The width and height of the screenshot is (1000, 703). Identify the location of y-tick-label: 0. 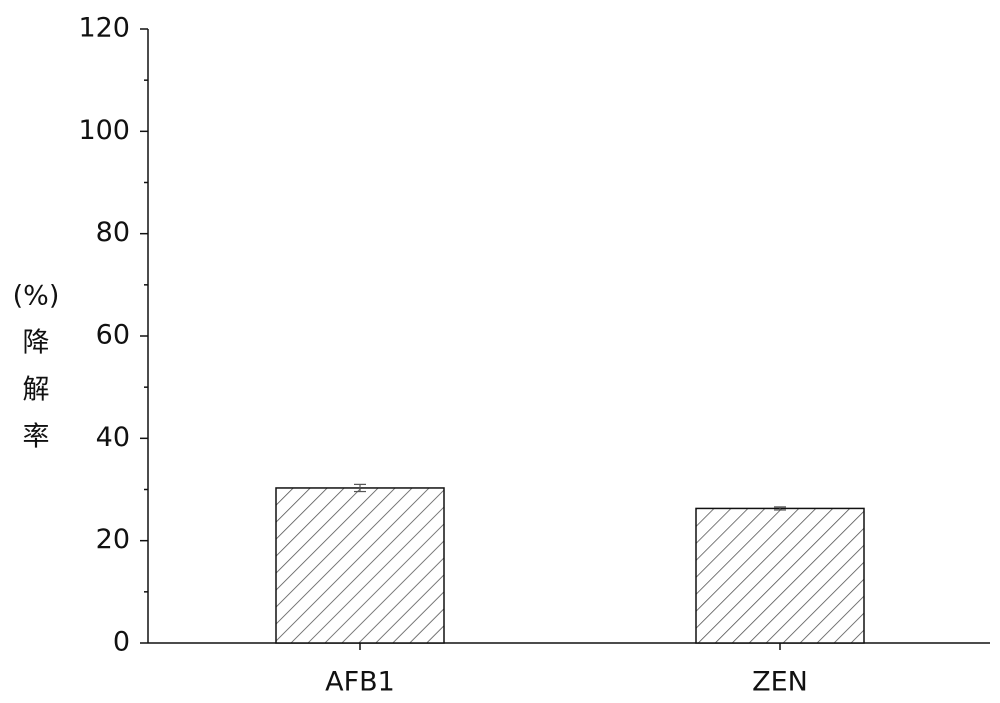
(121, 642).